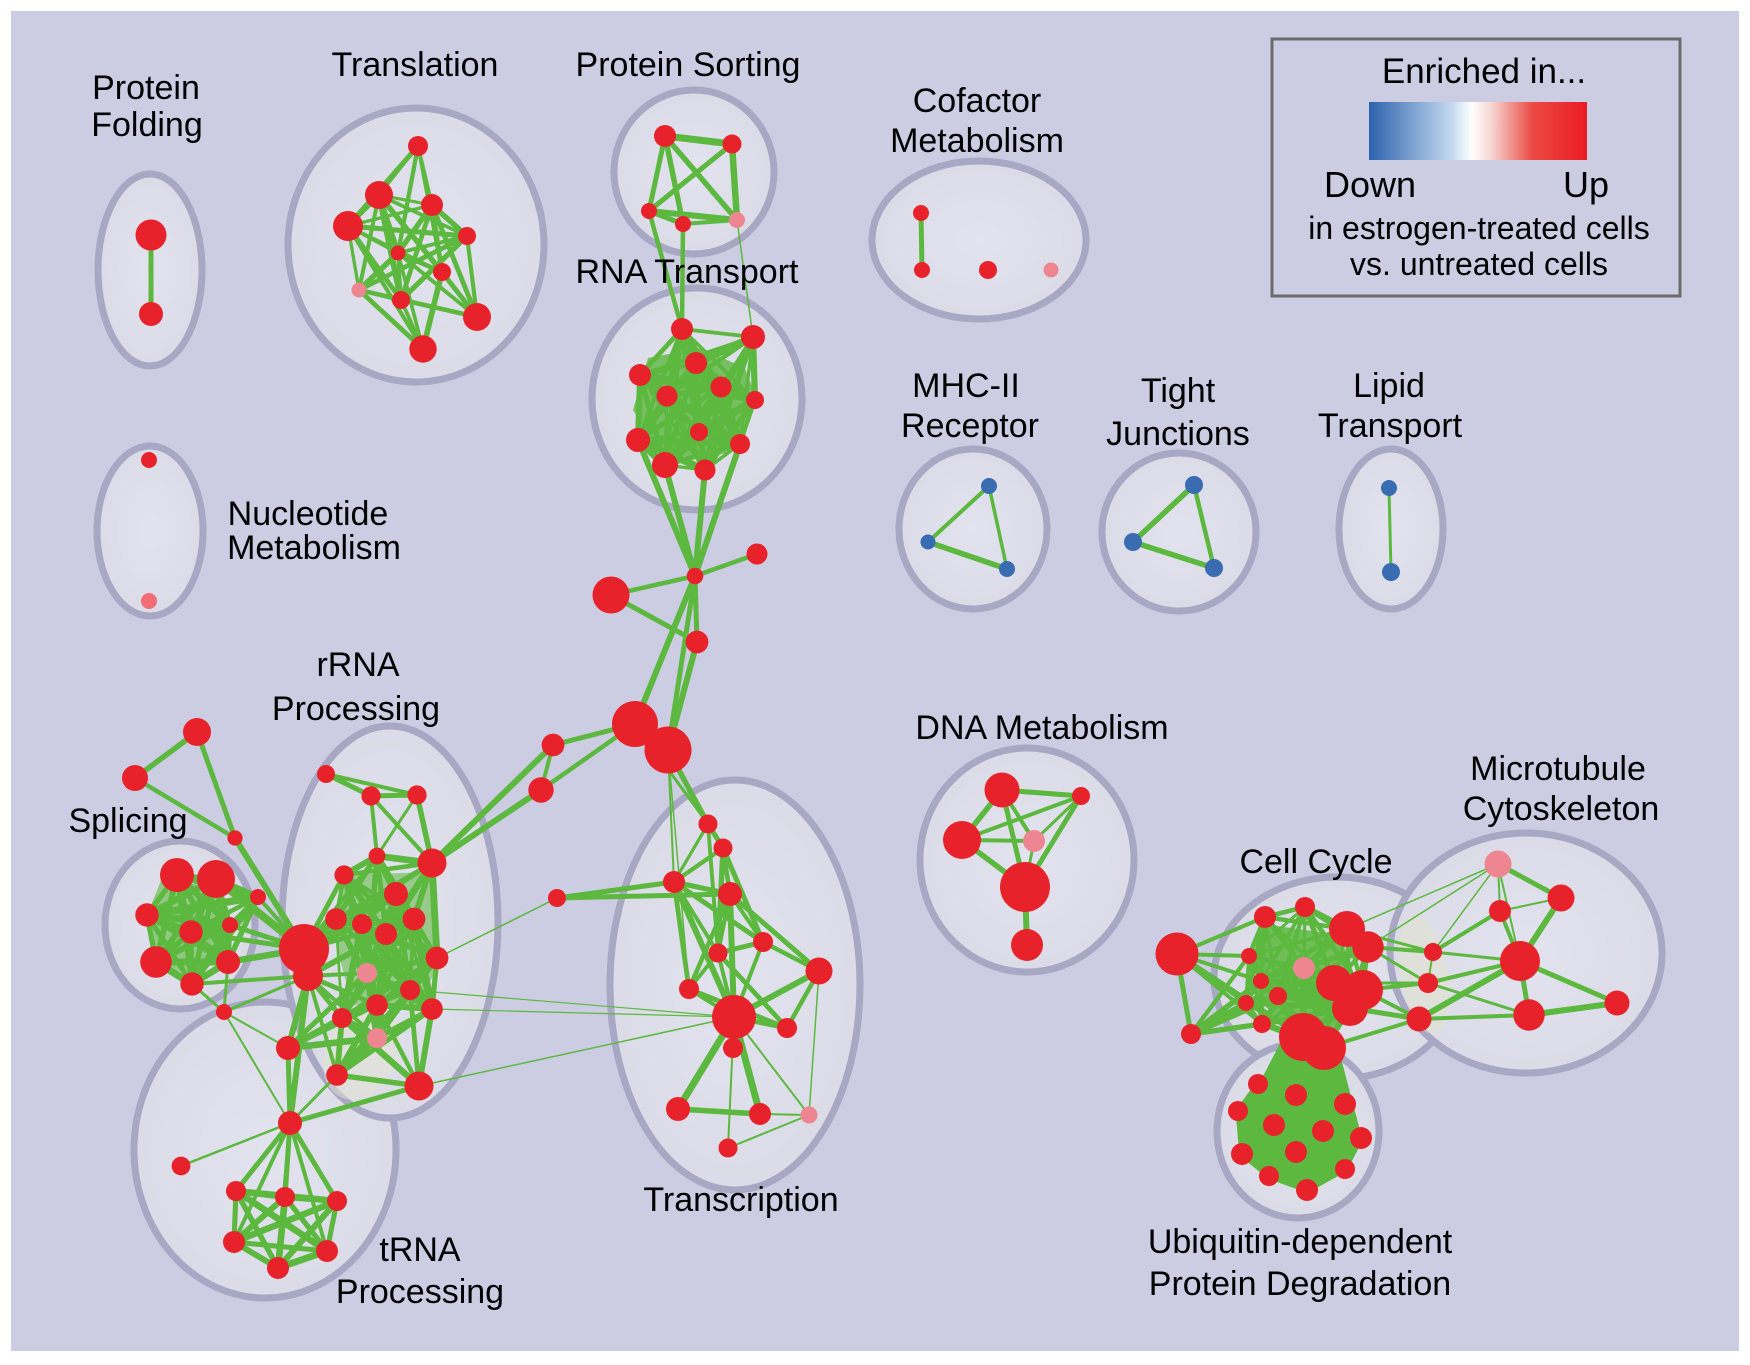 This screenshot has width=1750, height=1365. I want to click on svg-text: Cofactor, so click(977, 101).